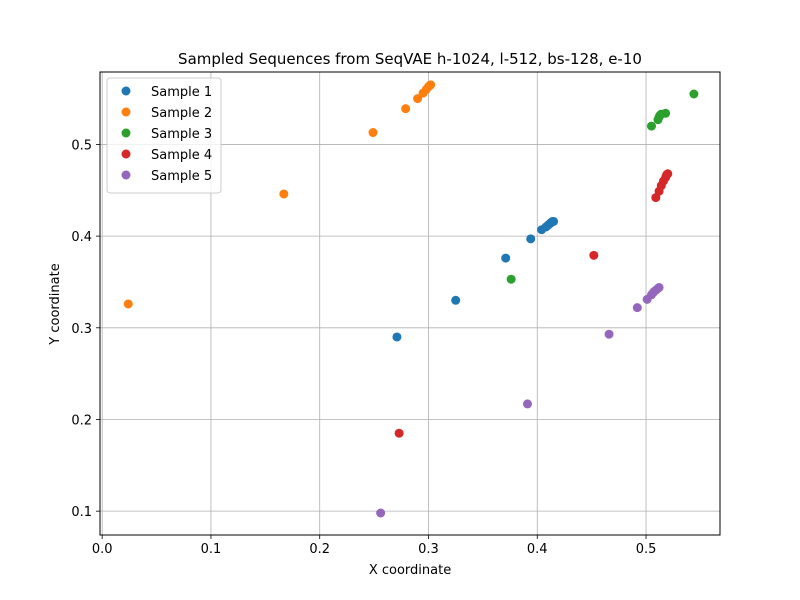 The height and width of the screenshot is (600, 800). I want to click on x-tick-label: 0.0, so click(102, 549).